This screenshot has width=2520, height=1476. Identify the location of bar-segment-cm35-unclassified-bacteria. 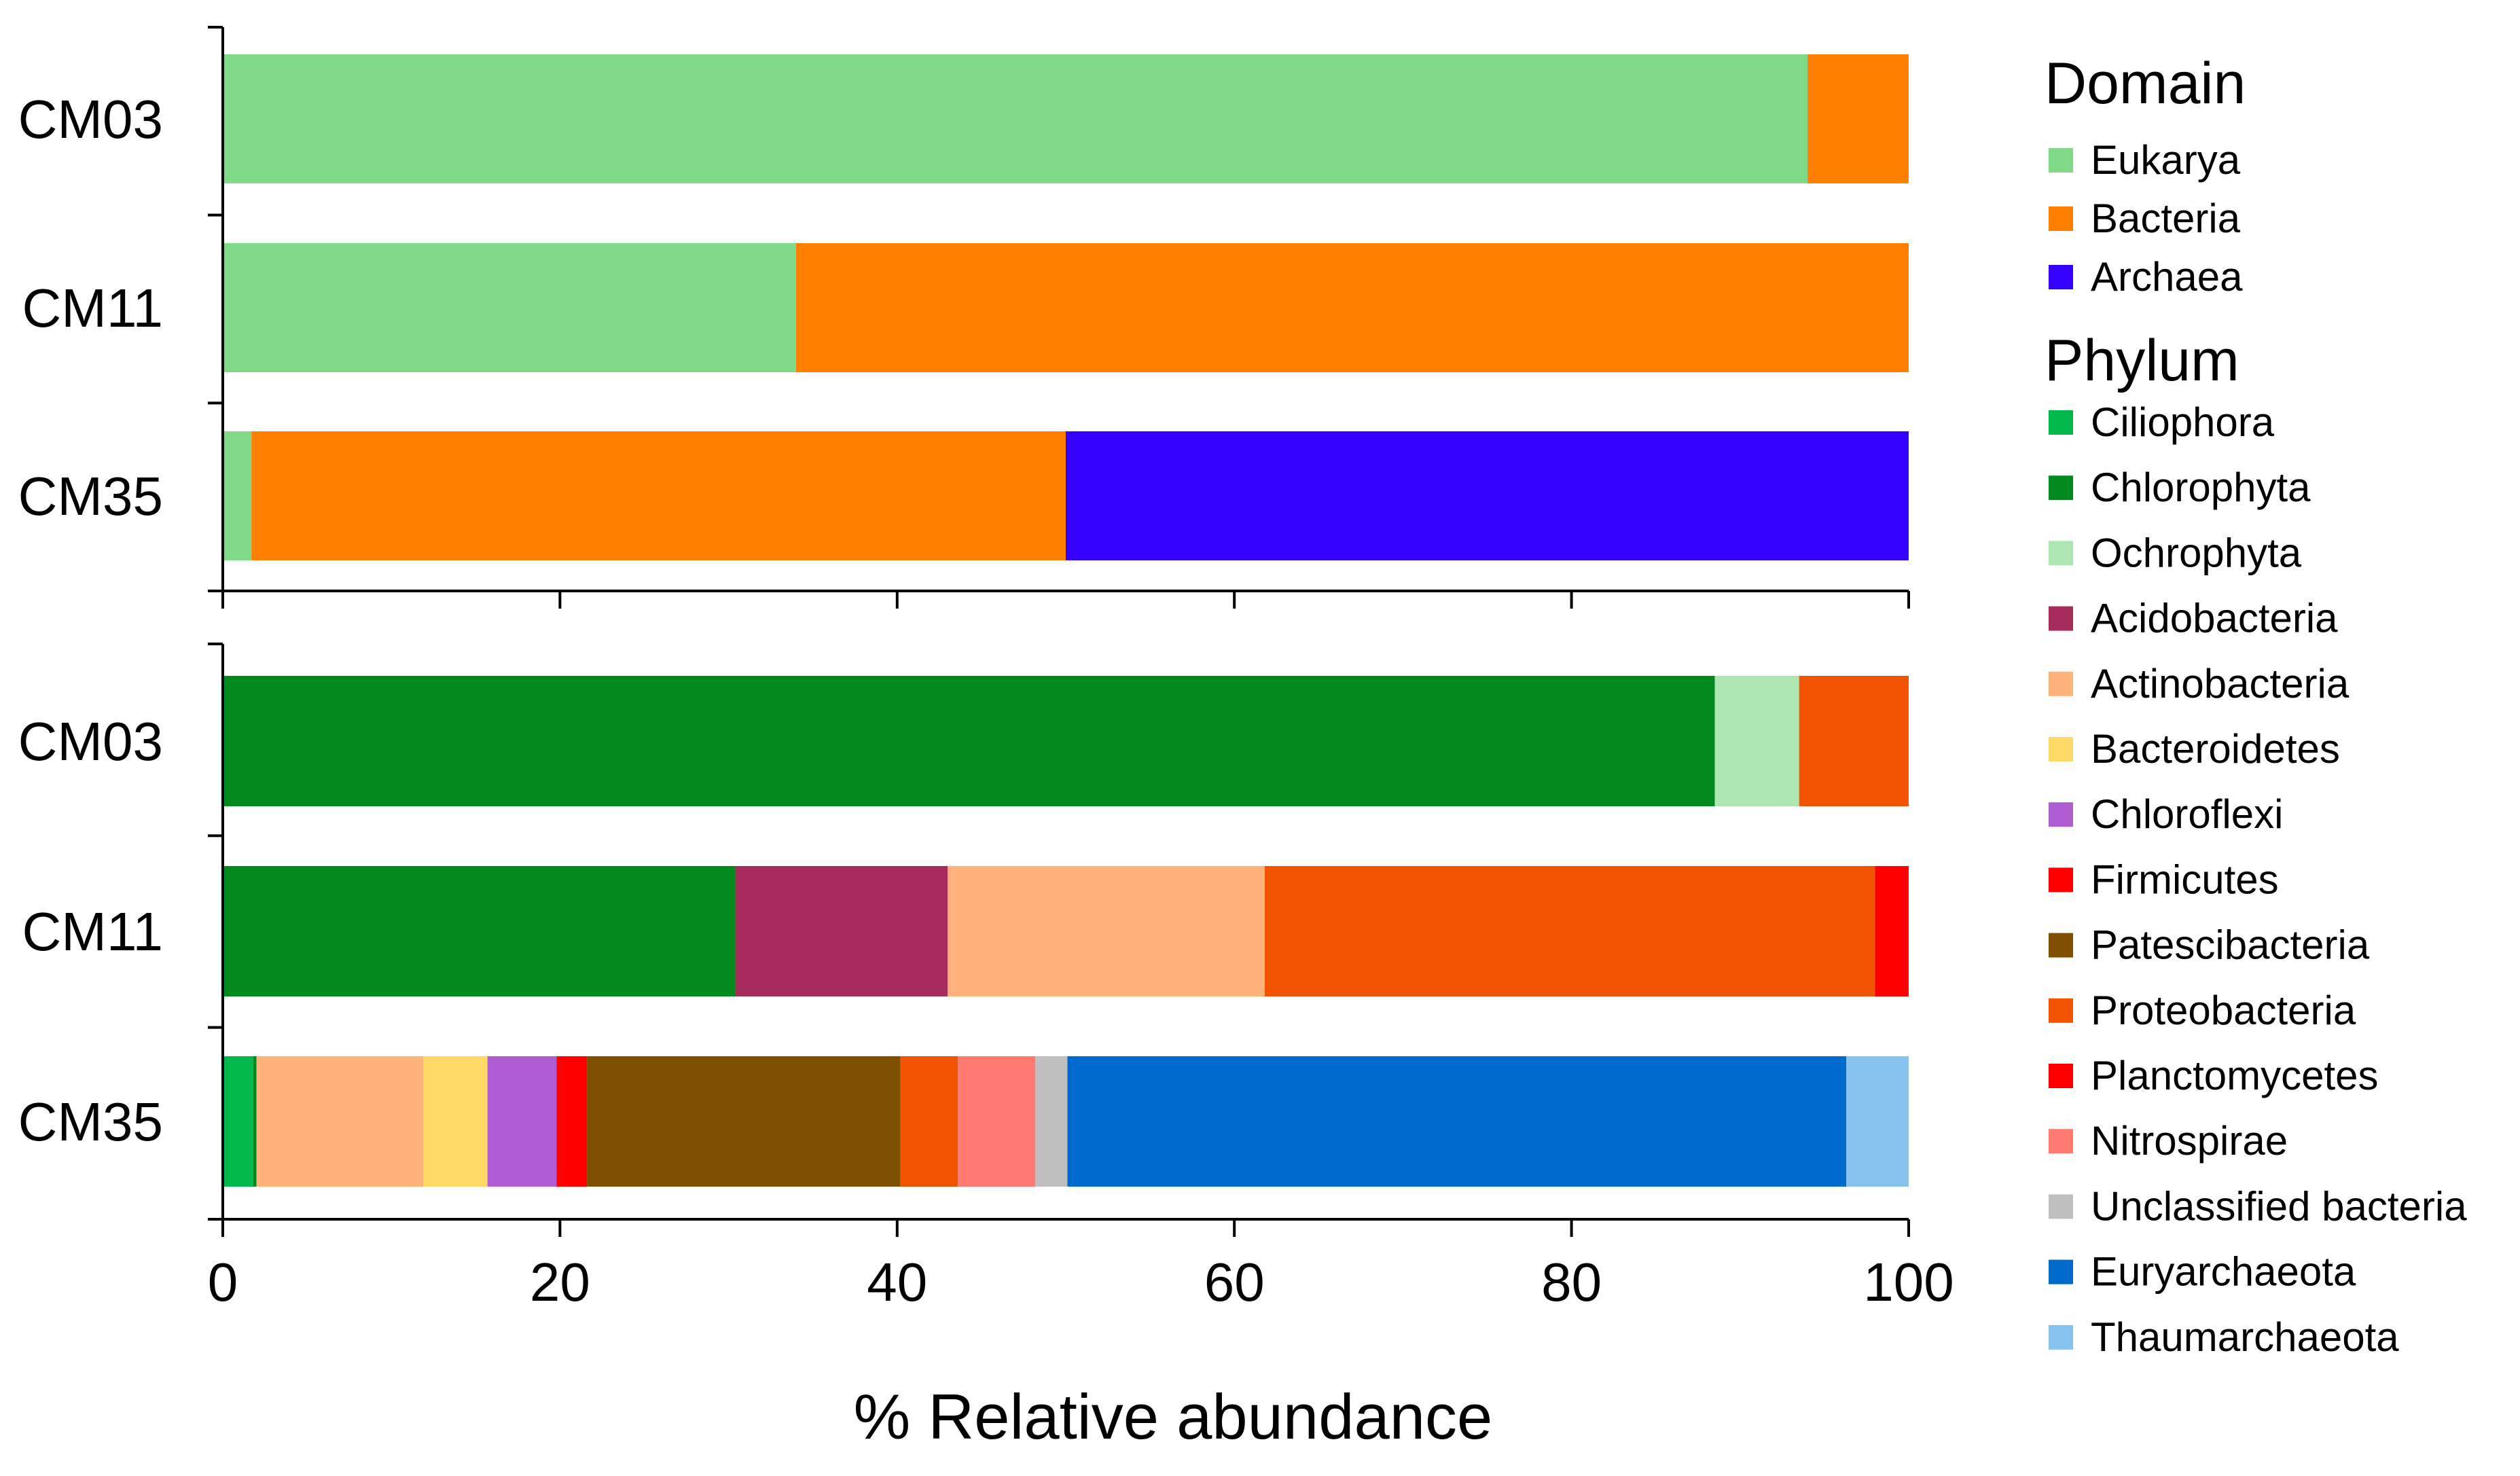
(1051, 1121).